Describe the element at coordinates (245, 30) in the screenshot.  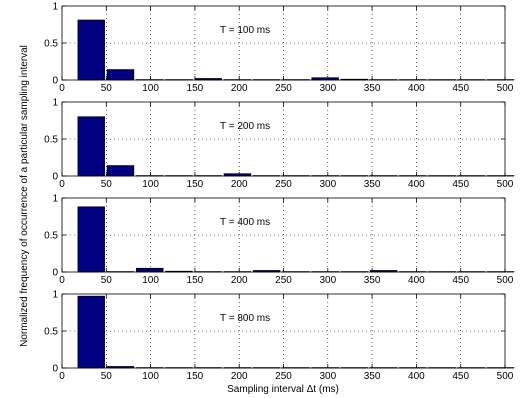
I see `period-annotation: T = 100 ms` at that location.